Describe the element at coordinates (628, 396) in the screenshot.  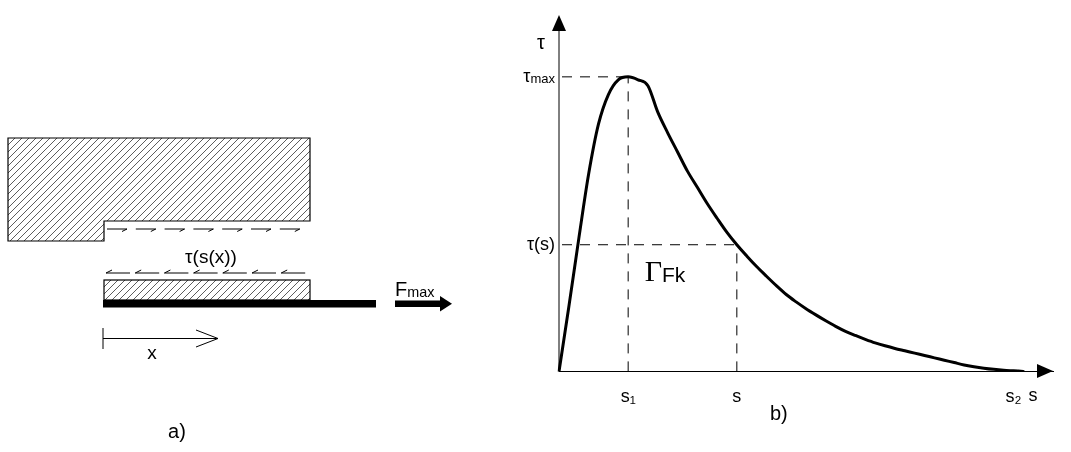
I see `x-tick-label: s₁` at that location.